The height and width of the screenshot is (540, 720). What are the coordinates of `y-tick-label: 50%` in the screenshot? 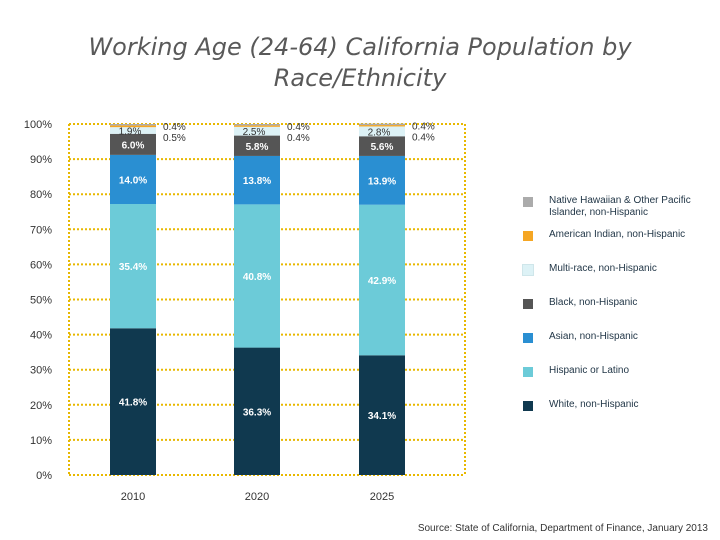 It's located at (41, 301).